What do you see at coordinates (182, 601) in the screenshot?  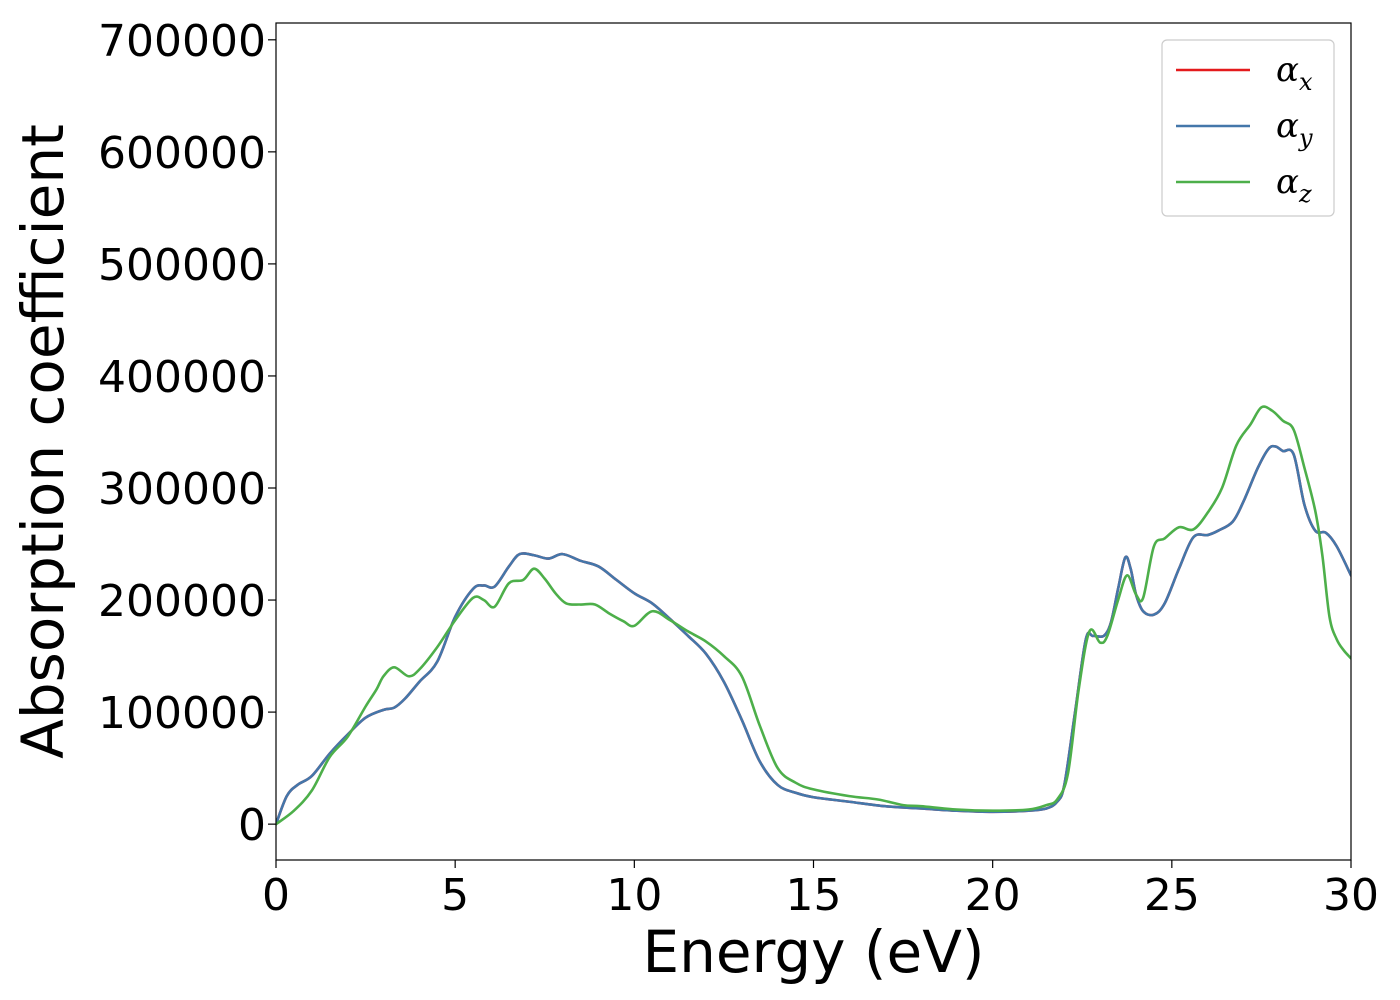 I see `y-tick-label: 200000` at bounding box center [182, 601].